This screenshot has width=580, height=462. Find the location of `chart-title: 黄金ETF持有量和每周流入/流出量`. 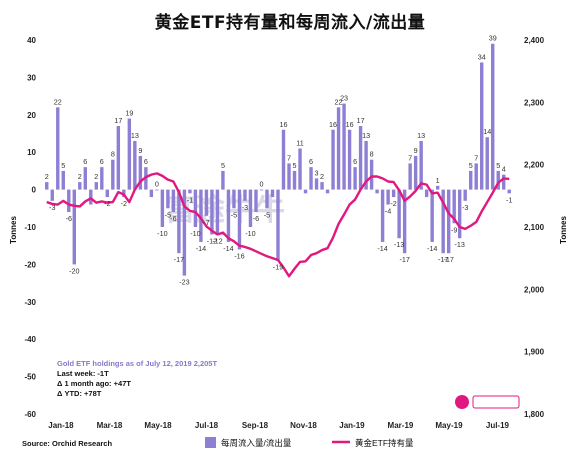

chart-title: 黄金ETF持有量和每周流入/流出量 is located at coordinates (290, 23).